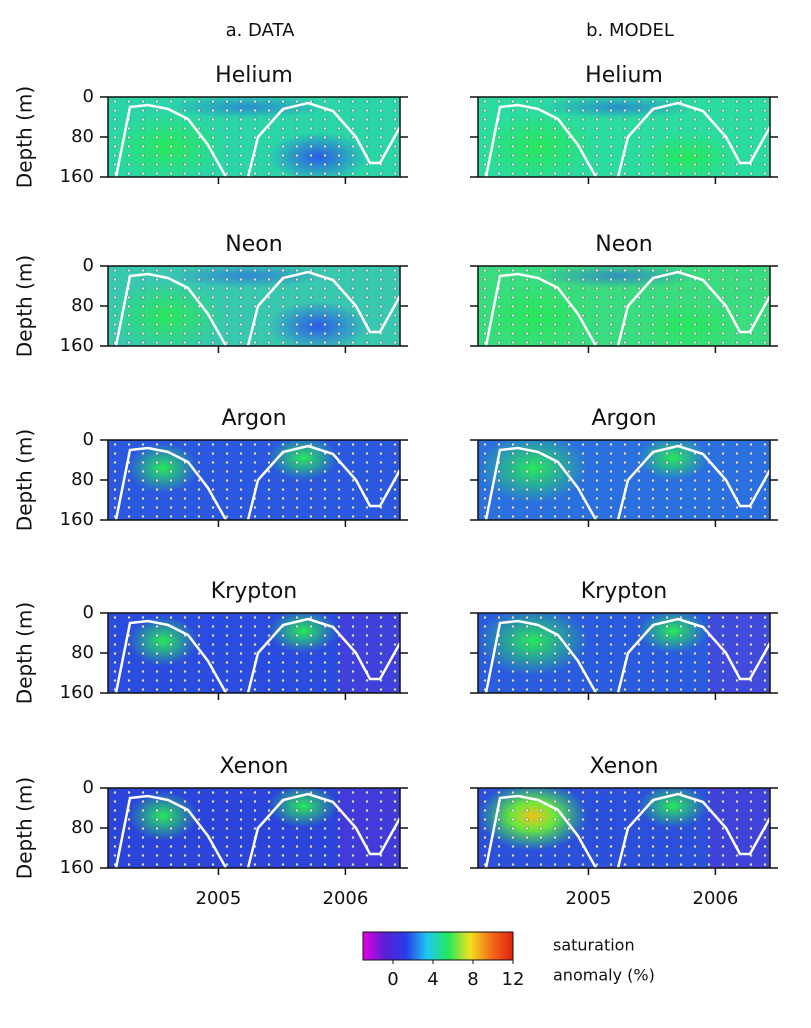 The image size is (811, 1028). I want to click on panel: Neon, so click(624, 292).